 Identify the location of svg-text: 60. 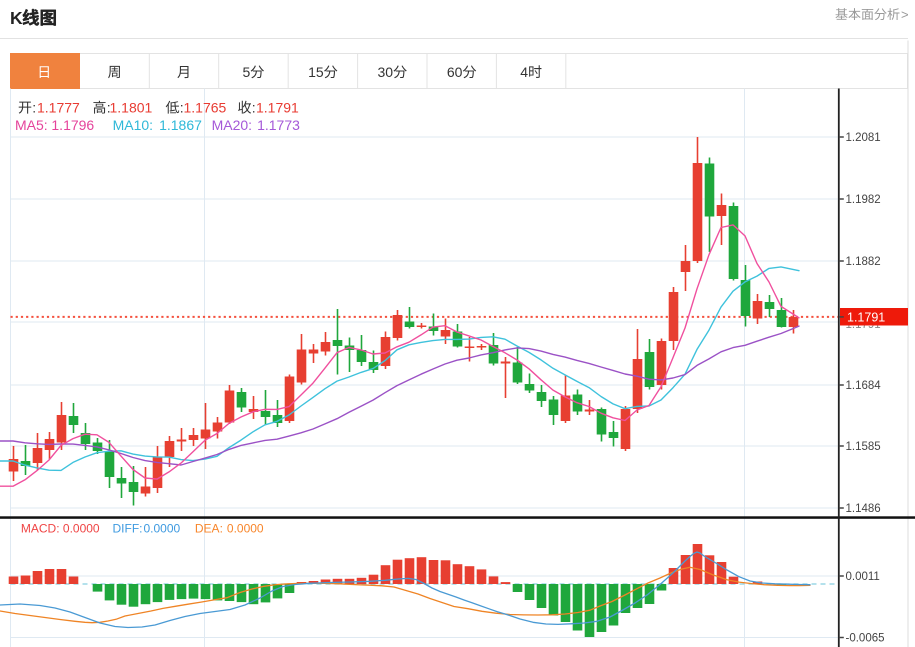
(455, 72).